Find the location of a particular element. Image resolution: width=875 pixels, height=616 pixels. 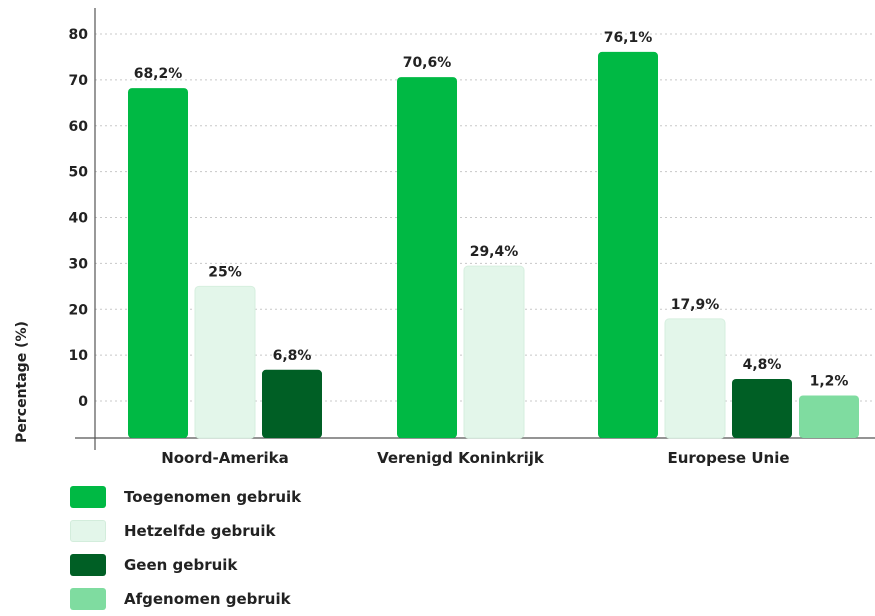

y-tick-label: 40 is located at coordinates (79, 219).